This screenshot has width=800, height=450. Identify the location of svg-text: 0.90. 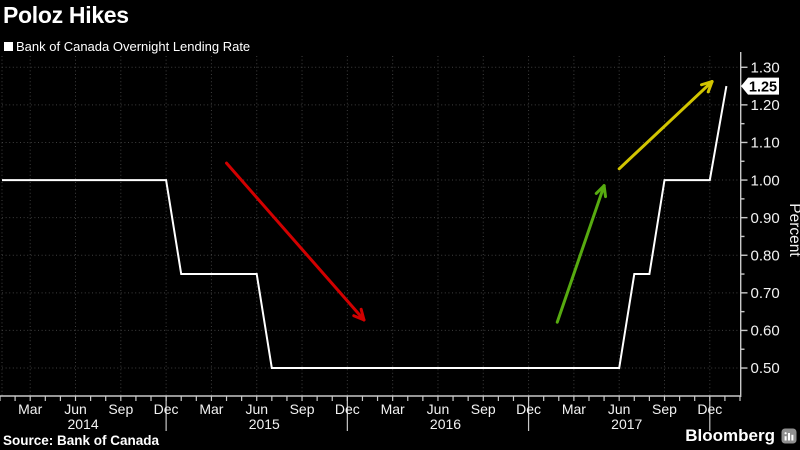
(765, 218).